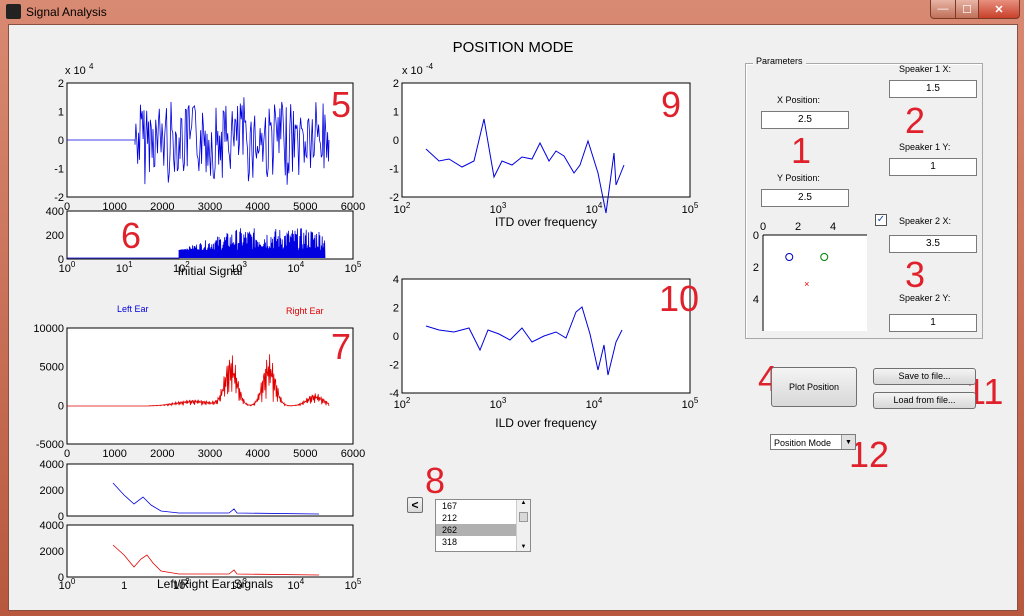 This screenshot has height=616, width=1024. What do you see at coordinates (396, 280) in the screenshot?
I see `y-tick-label: 4` at bounding box center [396, 280].